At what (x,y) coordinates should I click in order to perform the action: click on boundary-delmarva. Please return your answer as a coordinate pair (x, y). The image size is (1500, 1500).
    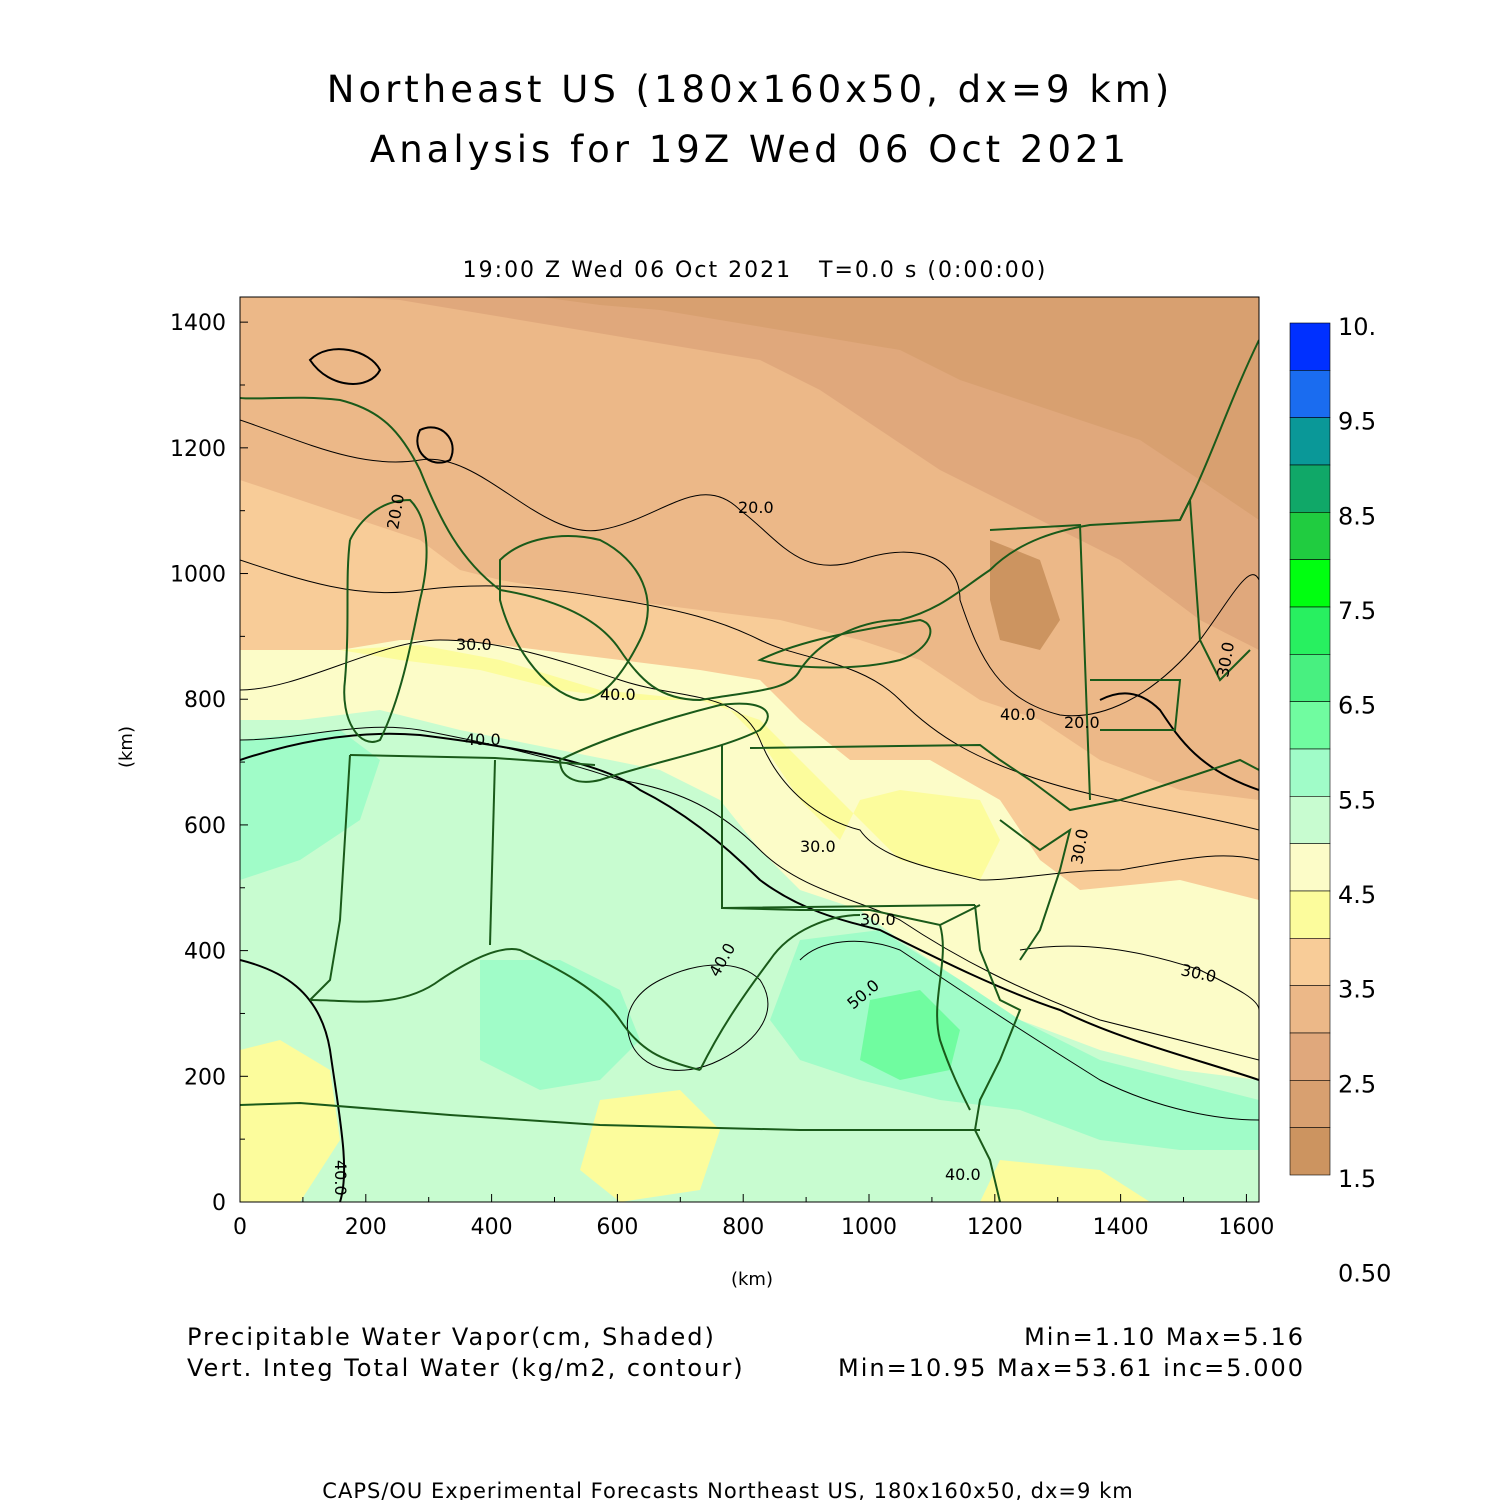
    Looking at the image, I should click on (998, 1017).